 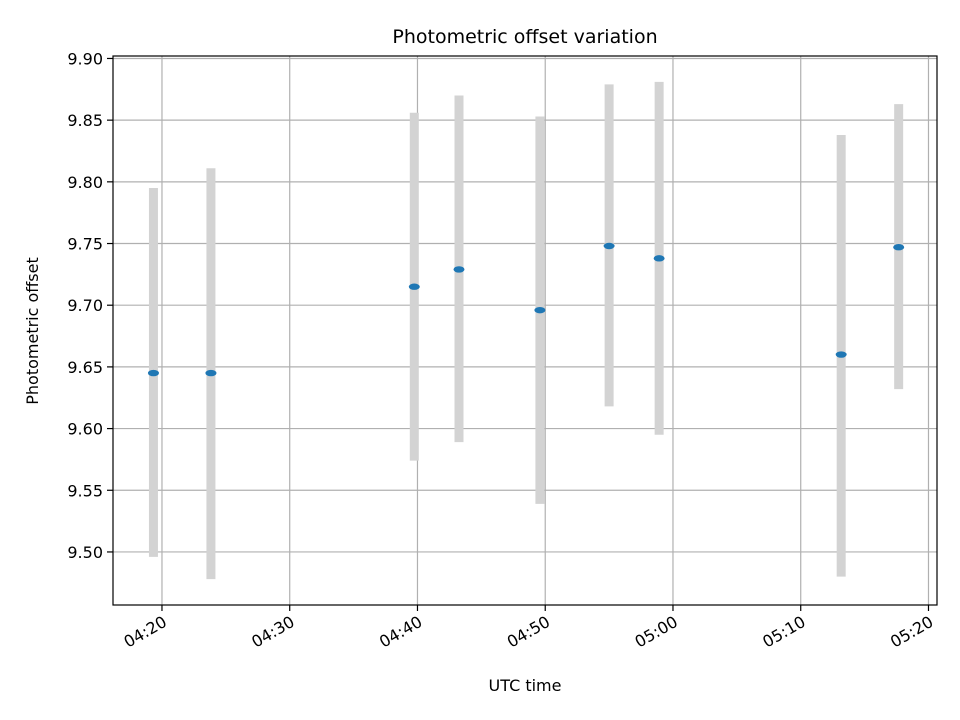 I want to click on y-tick-label: 9.75, so click(x=85, y=244).